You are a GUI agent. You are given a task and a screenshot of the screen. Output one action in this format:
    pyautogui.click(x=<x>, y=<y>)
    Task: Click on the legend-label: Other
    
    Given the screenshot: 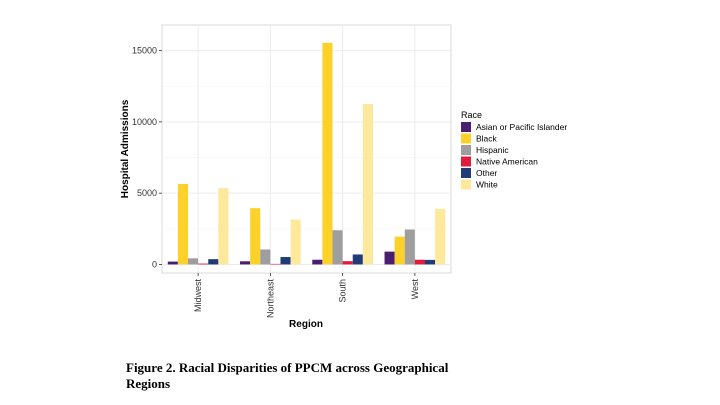 What is the action you would take?
    pyautogui.click(x=486, y=173)
    